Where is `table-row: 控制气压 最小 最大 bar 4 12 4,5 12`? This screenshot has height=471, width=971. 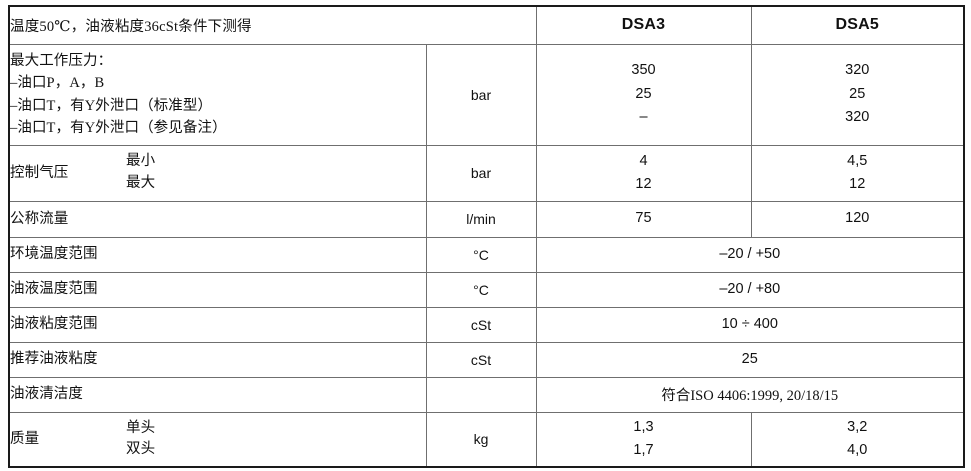
table-row: 控制气压 最小 最大 bar 4 12 4,5 12 is located at coordinates (486, 173).